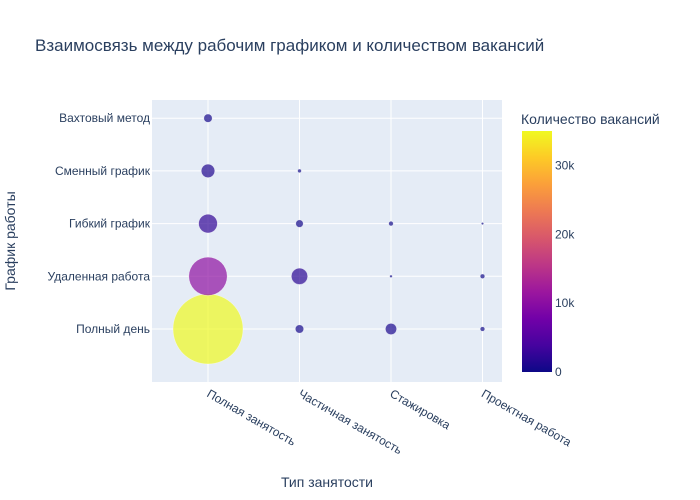 This screenshot has width=700, height=500. What do you see at coordinates (558, 372) in the screenshot?
I see `colorbar-tick-label: 0` at bounding box center [558, 372].